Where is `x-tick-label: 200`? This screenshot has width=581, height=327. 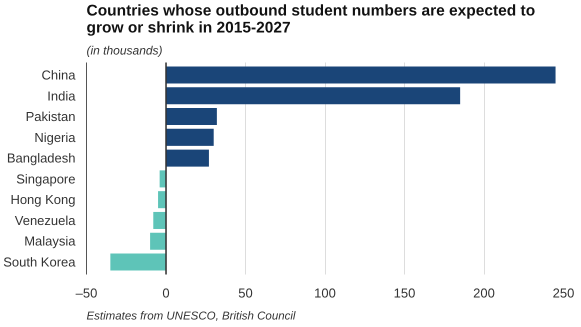 x-tick-label: 200 is located at coordinates (484, 293).